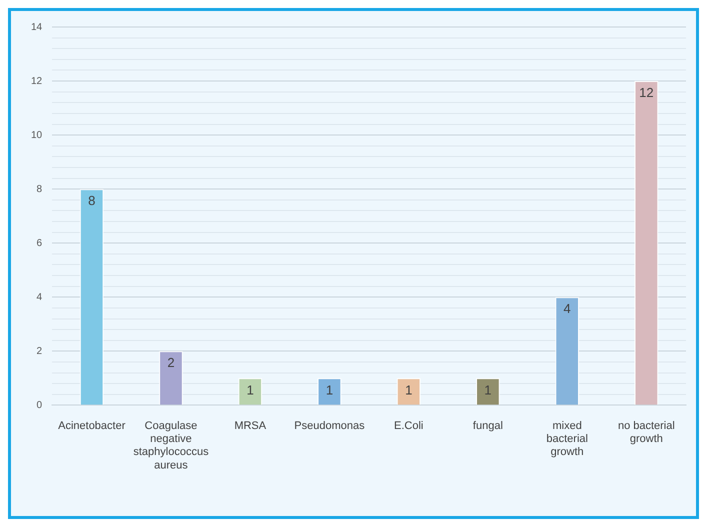  What do you see at coordinates (487, 426) in the screenshot?
I see `x-tick-label: fungal` at bounding box center [487, 426].